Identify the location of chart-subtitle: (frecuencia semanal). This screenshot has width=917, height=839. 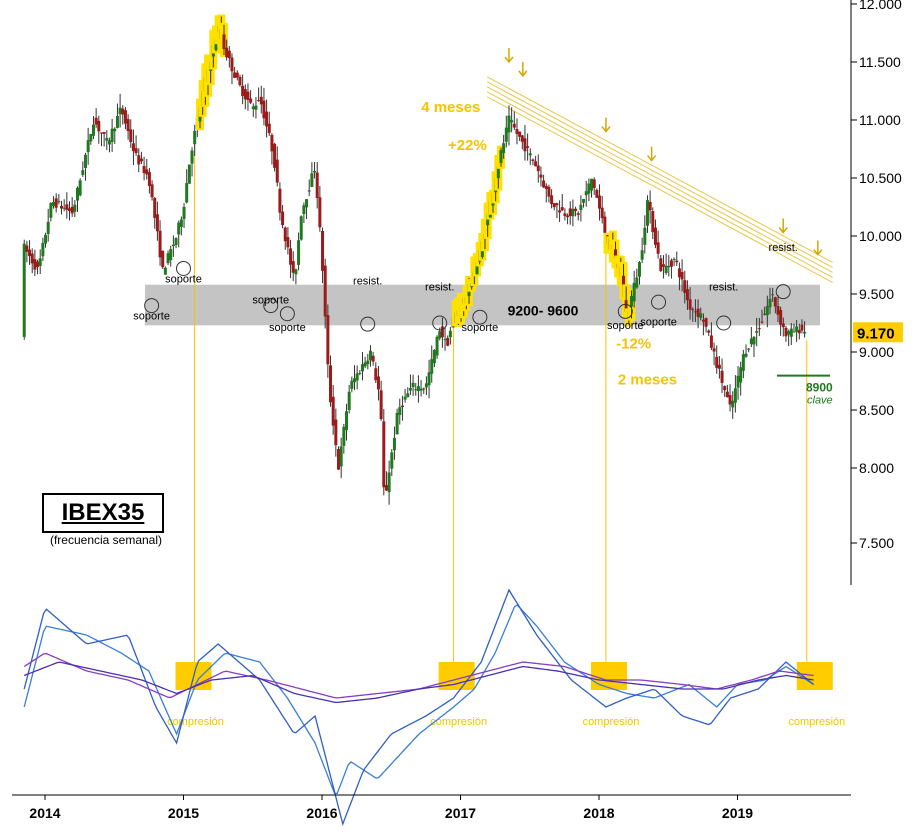
(106, 540).